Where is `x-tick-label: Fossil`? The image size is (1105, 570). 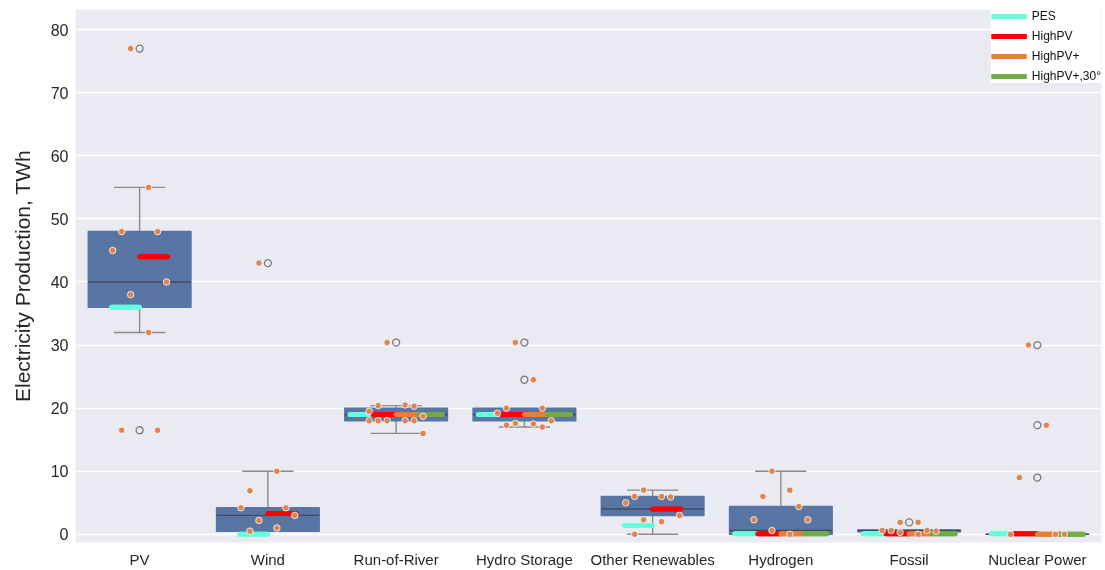 x-tick-label: Fossil is located at coordinates (909, 559).